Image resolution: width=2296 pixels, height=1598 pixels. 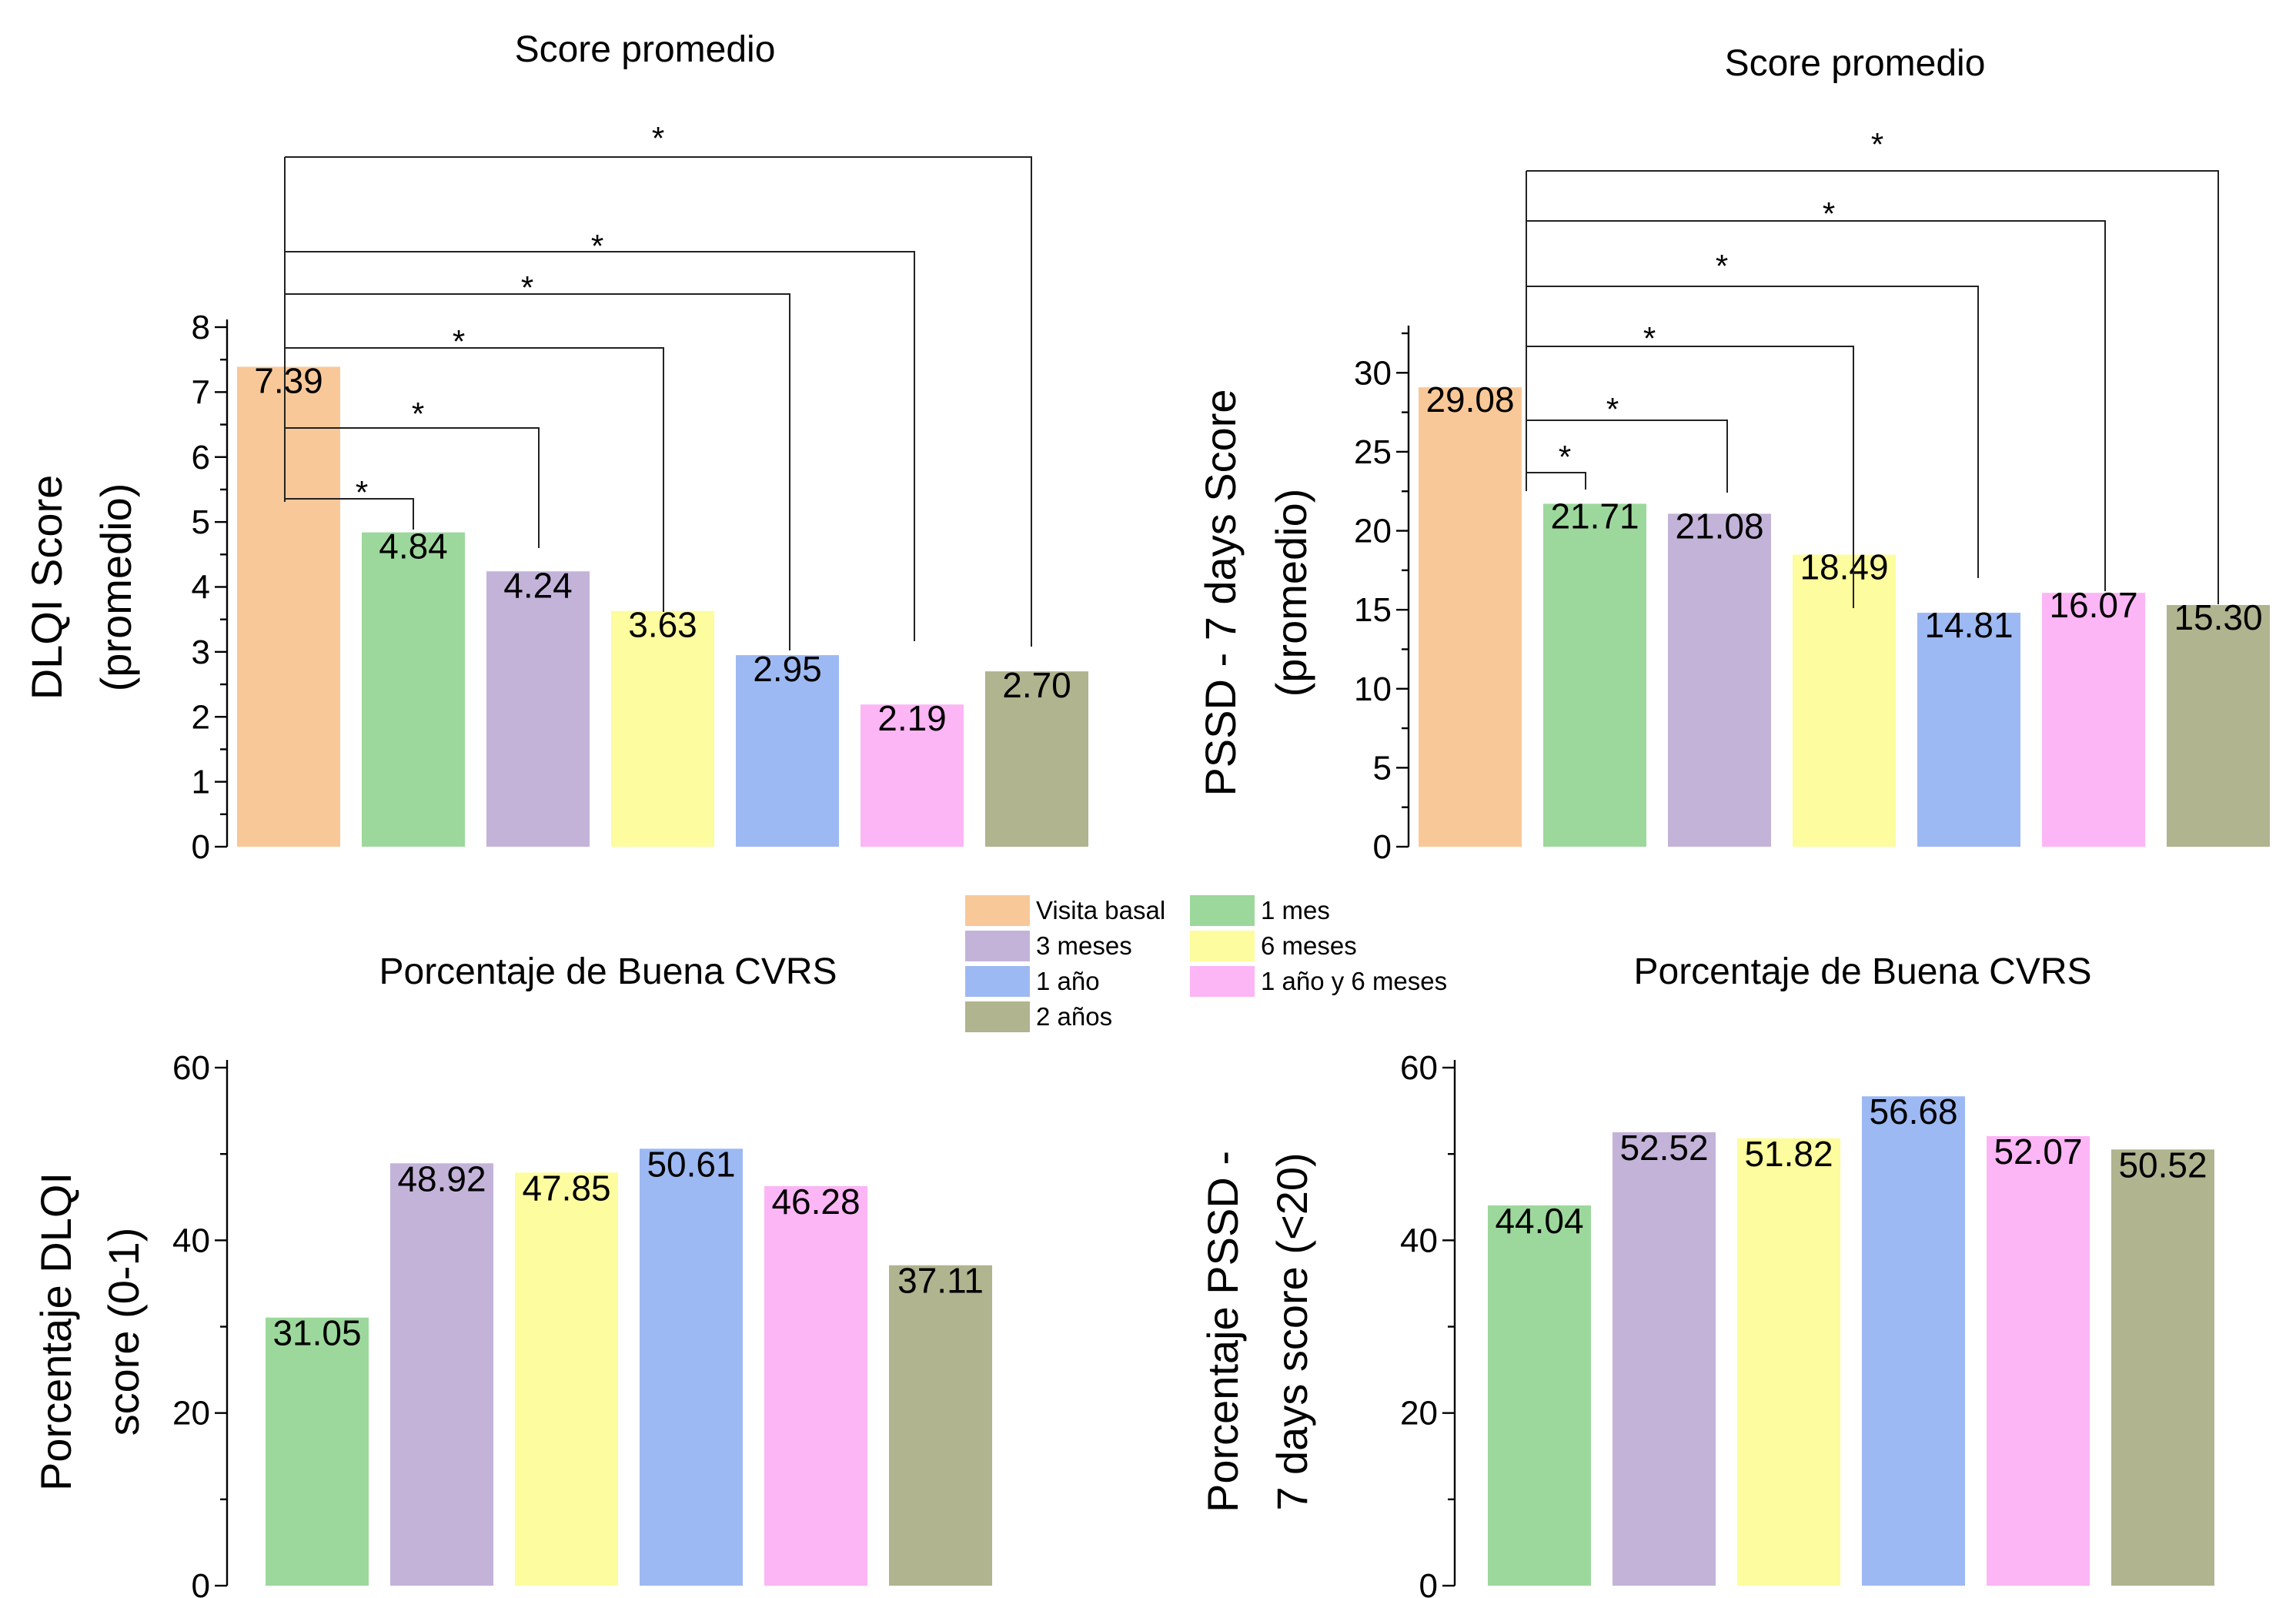 What do you see at coordinates (912, 718) in the screenshot?
I see `data-label: 2.19` at bounding box center [912, 718].